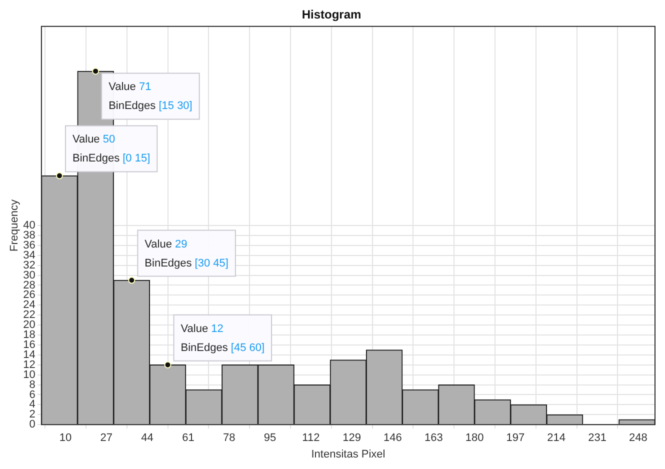 This screenshot has height=469, width=665. I want to click on x-tick-label: 180, so click(474, 438).